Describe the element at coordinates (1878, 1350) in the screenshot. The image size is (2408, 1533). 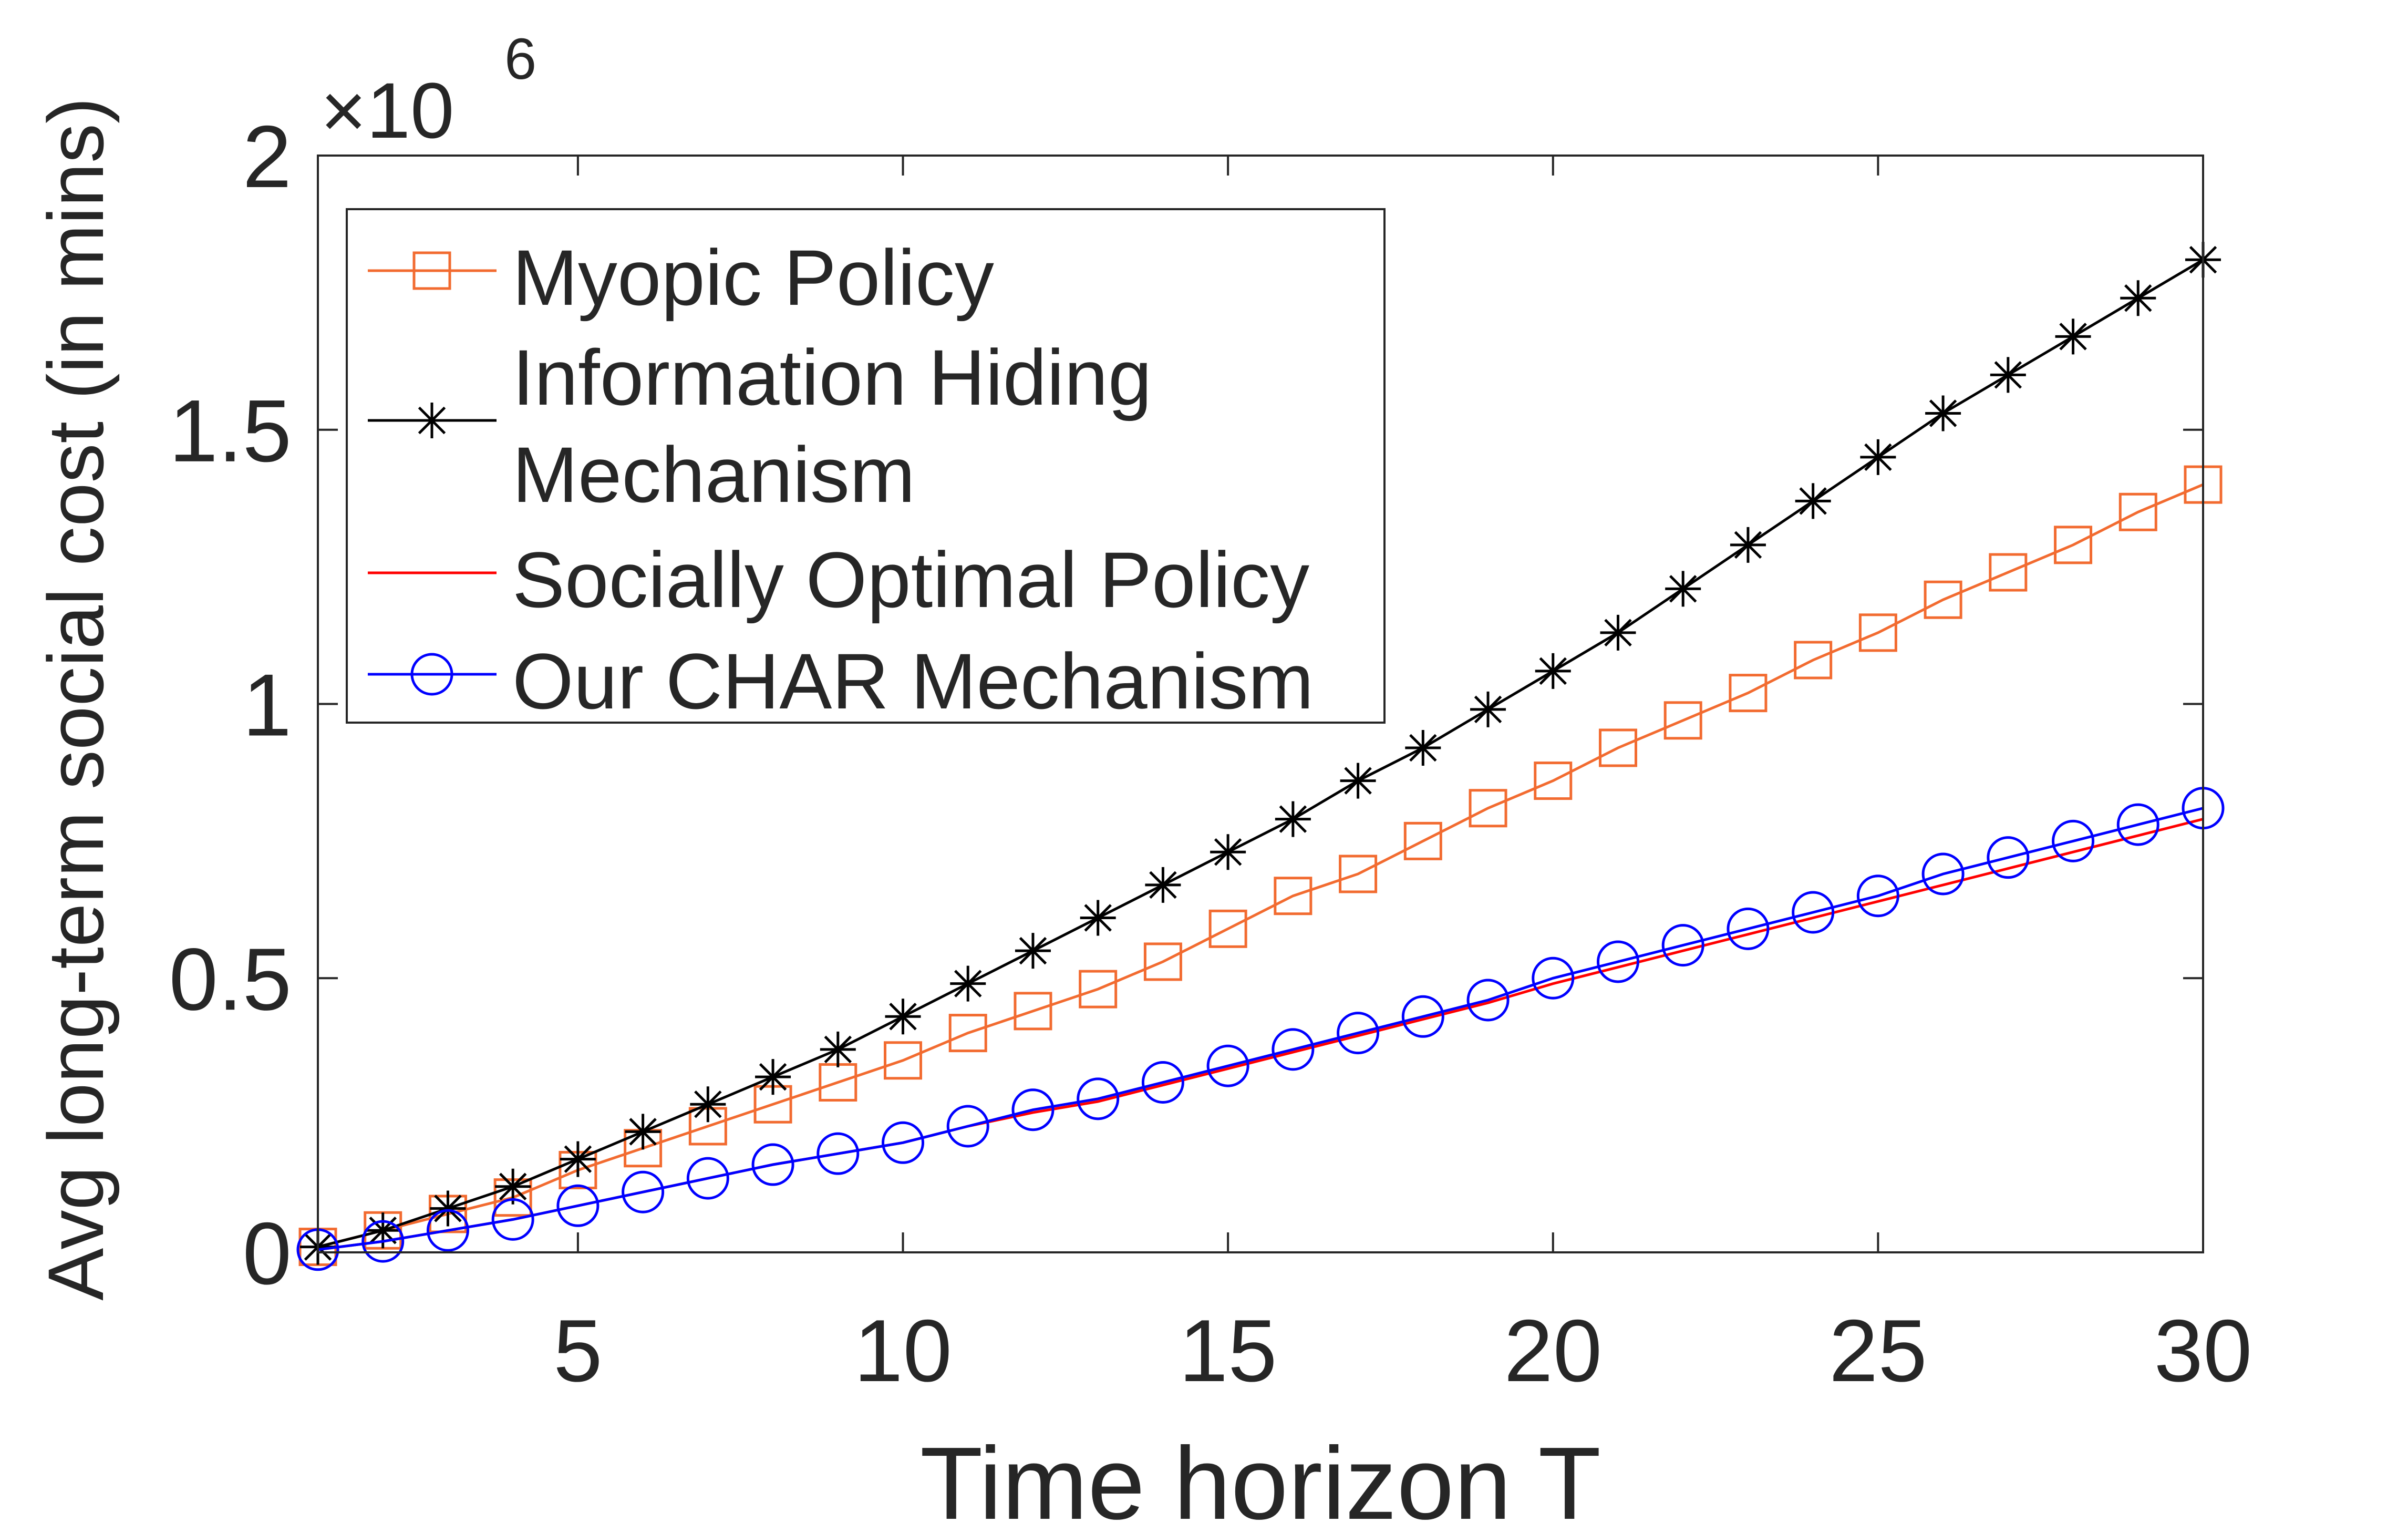
I see `x-tick-label: 25` at that location.